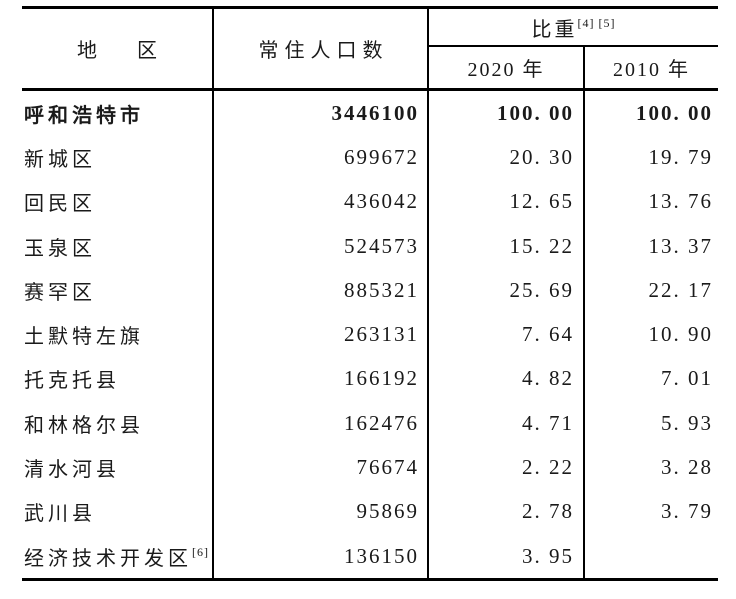  Describe the element at coordinates (321, 557) in the screenshot. I see `population-cell: 136150` at that location.